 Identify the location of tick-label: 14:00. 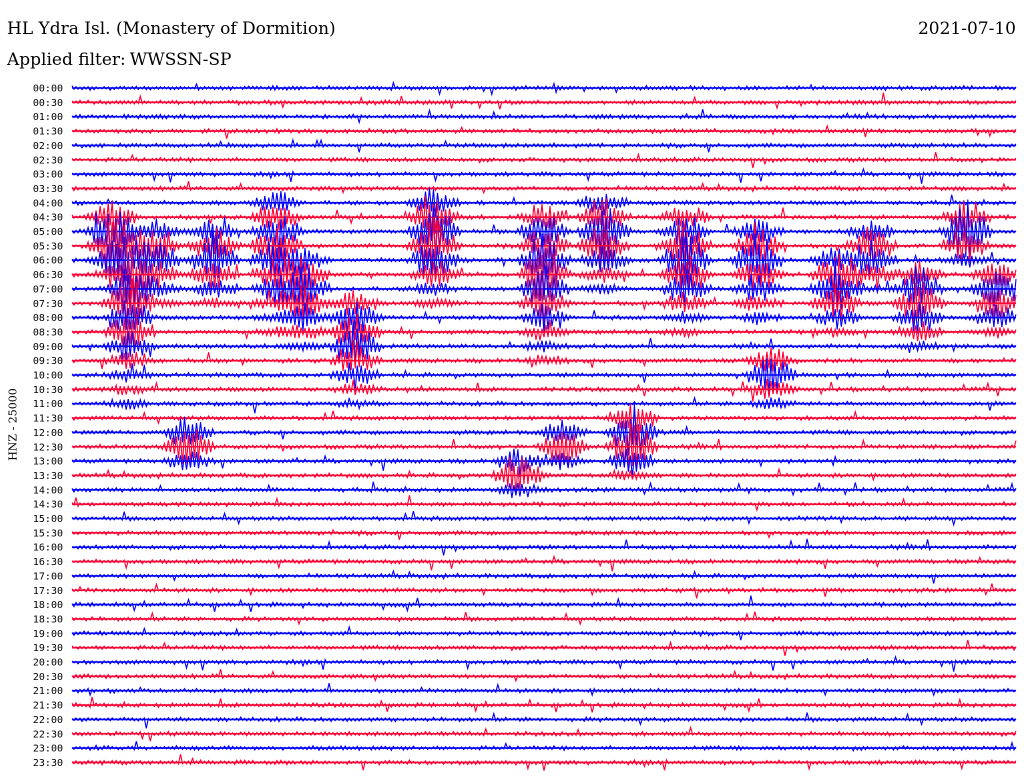
(48, 490).